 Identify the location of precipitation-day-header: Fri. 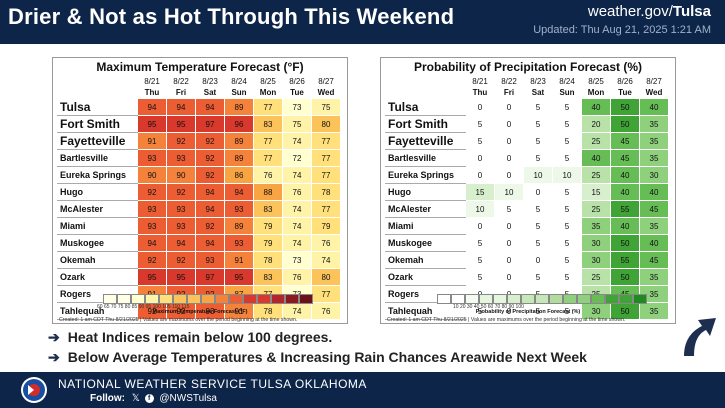
(509, 92).